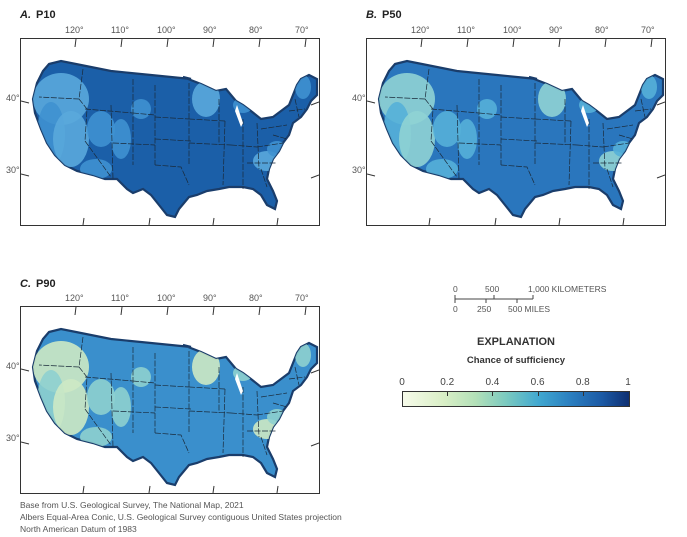 This screenshot has height=537, width=687. I want to click on latitude-label: 40°, so click(13, 366).